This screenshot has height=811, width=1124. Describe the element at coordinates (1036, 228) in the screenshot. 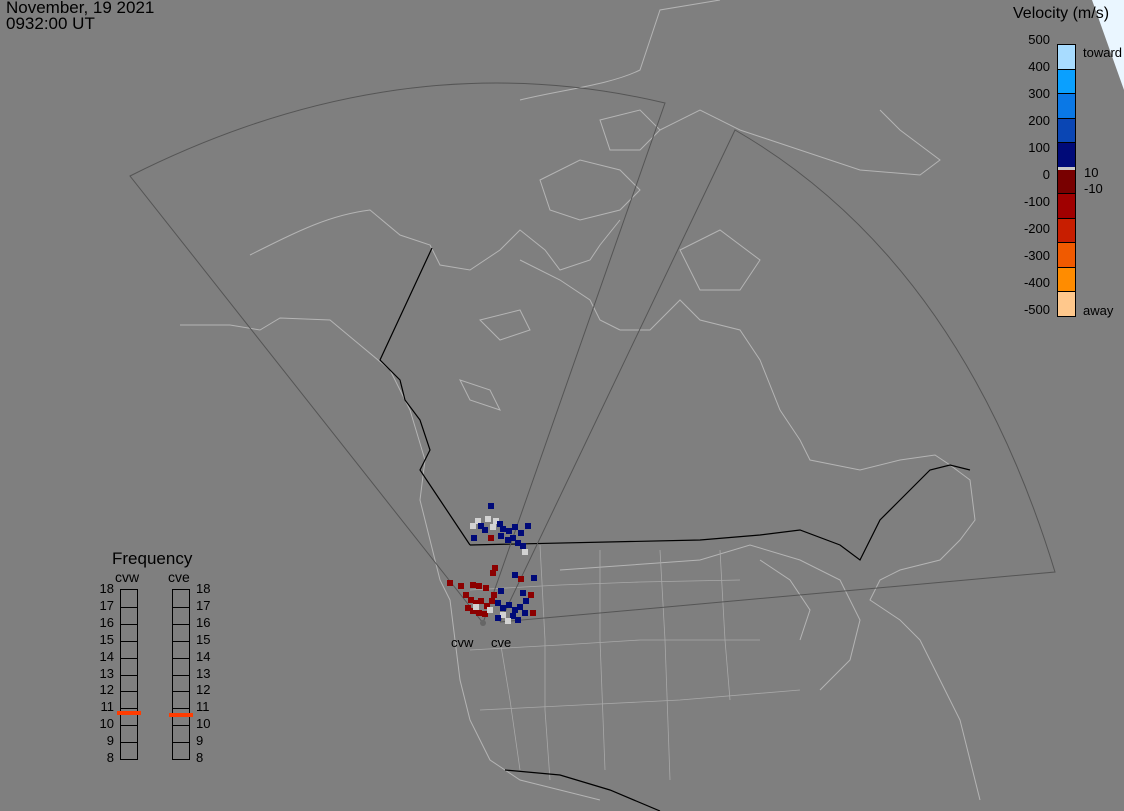

I see `velocity-tick: -200` at that location.